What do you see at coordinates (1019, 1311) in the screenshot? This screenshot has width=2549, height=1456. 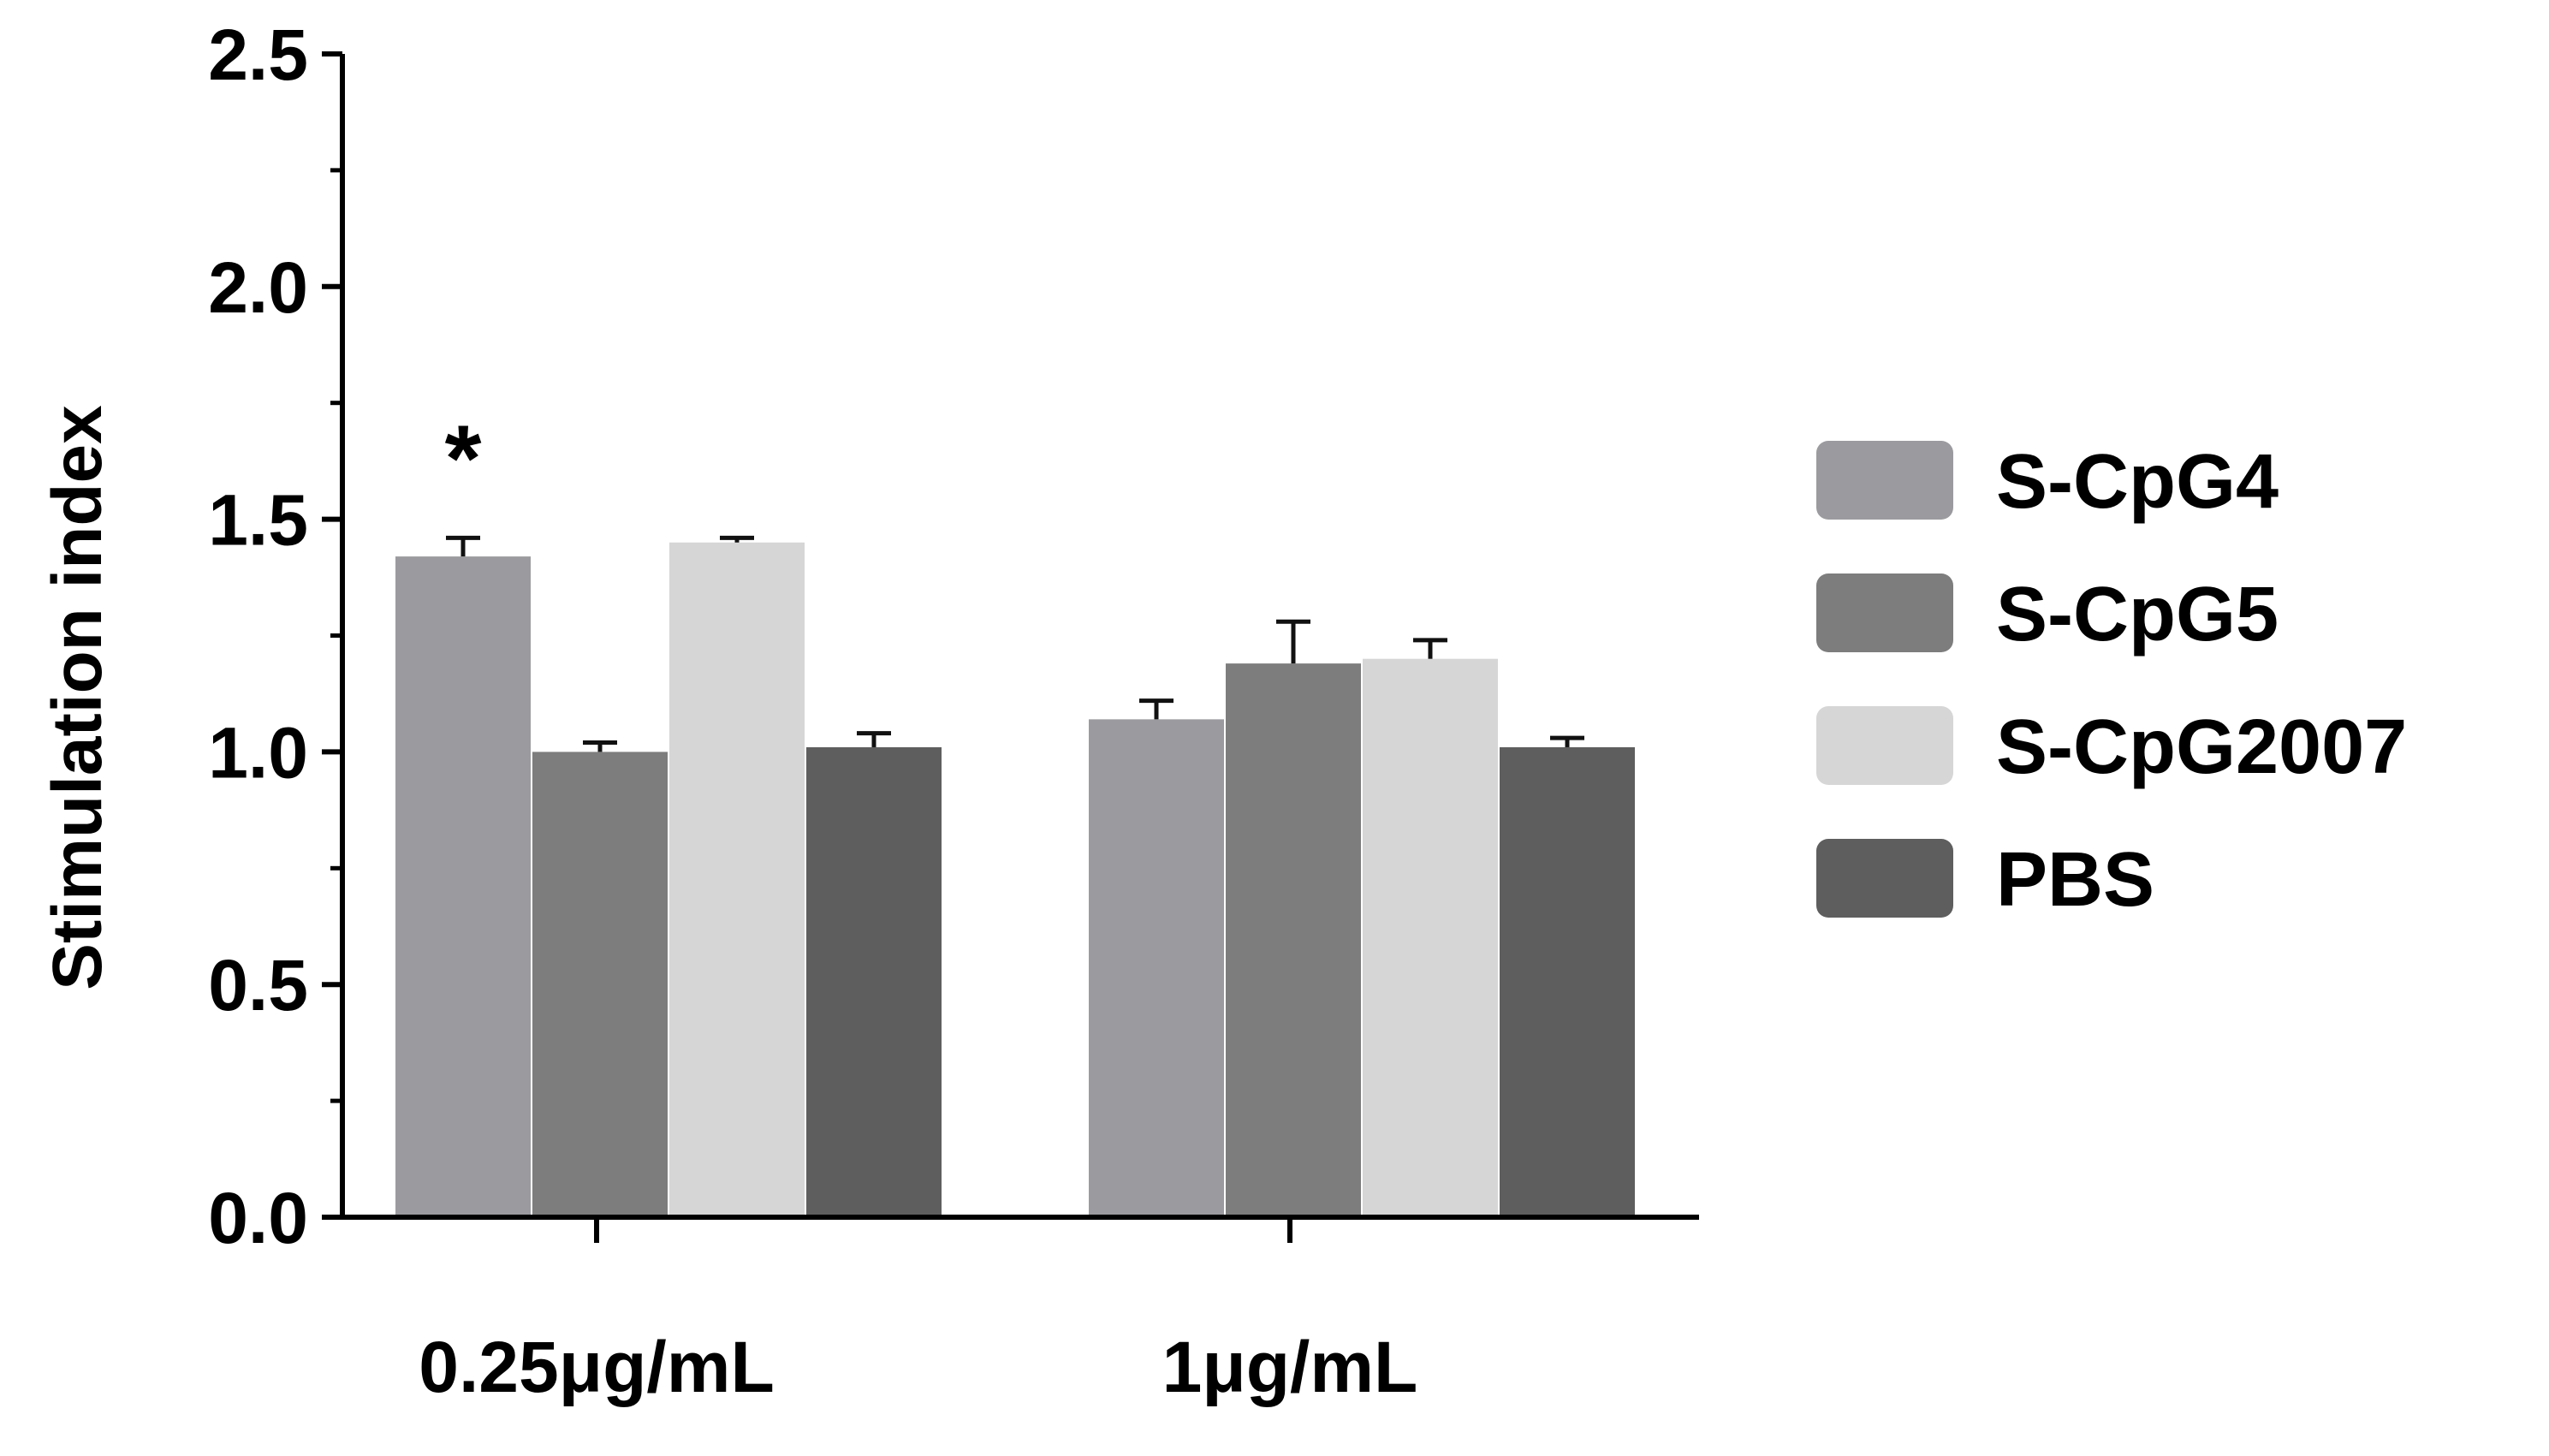 I see `x-axis: 0.25μg/mL 1μg/mL` at bounding box center [1019, 1311].